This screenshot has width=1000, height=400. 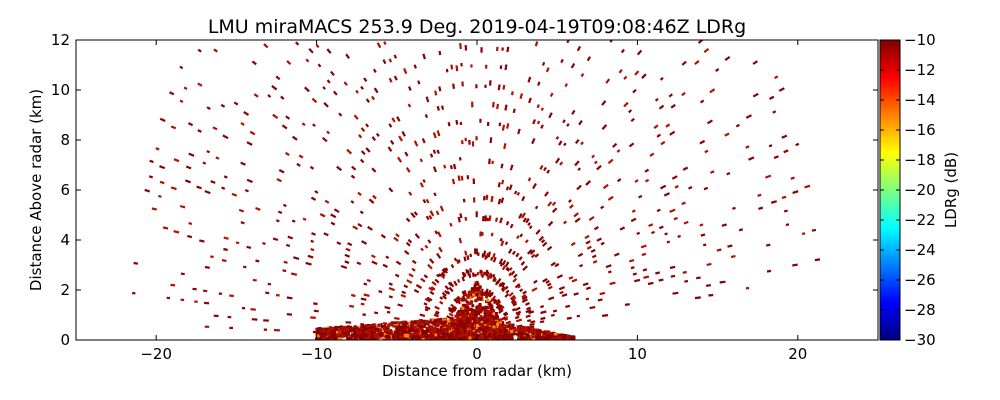 What do you see at coordinates (60, 40) in the screenshot?
I see `y-tick-label: 12` at bounding box center [60, 40].